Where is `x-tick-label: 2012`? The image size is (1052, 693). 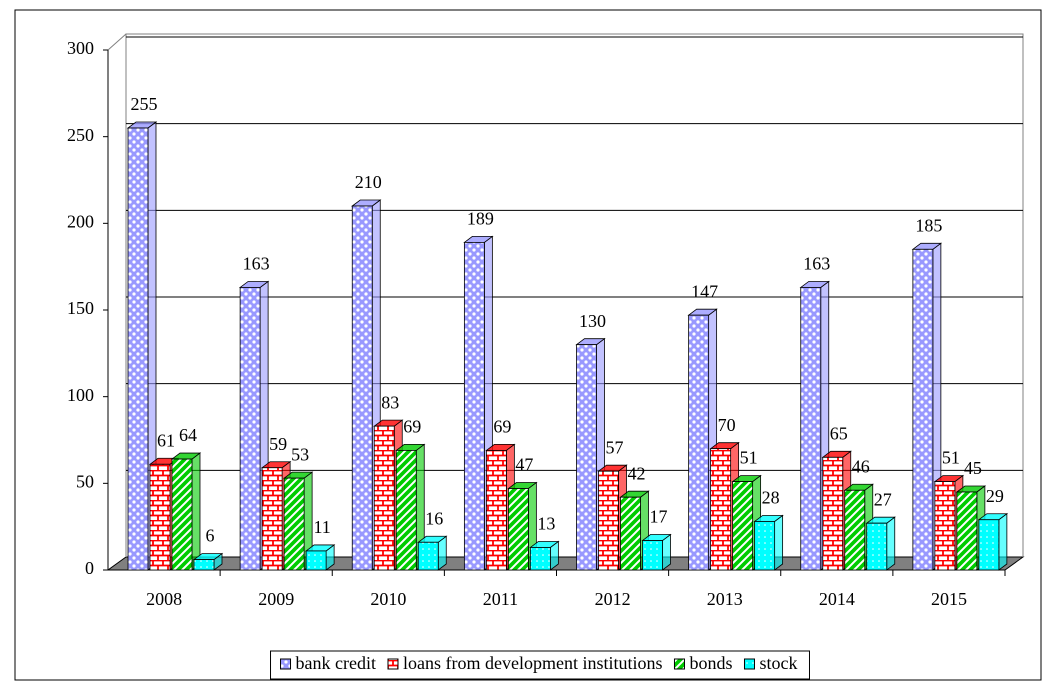
x-tick-label: 2012 is located at coordinates (613, 599).